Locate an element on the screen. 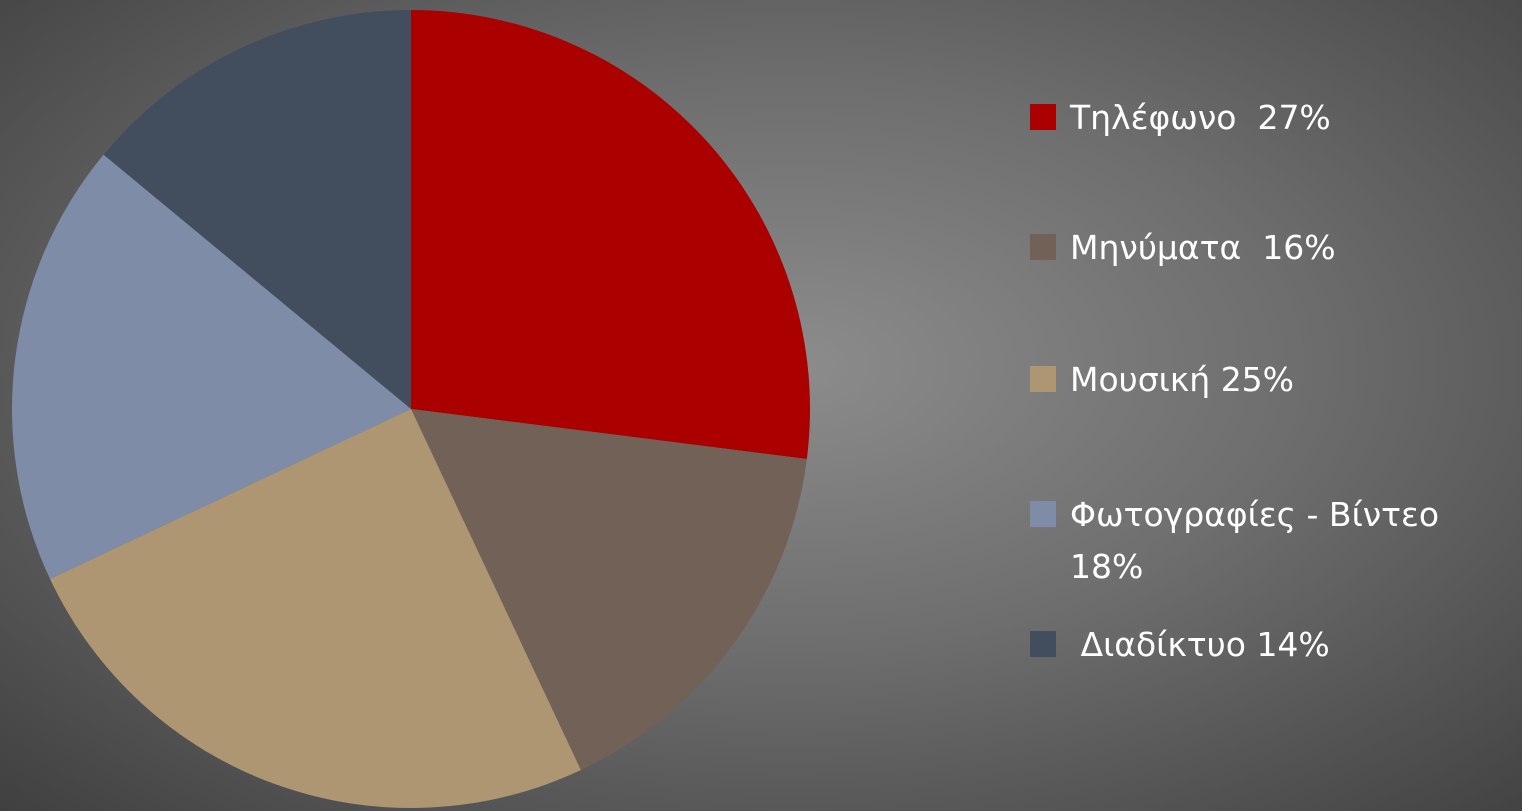 This screenshot has height=811, width=1522. legend-item: Τηλέφωνο 27% is located at coordinates (1270, 118).